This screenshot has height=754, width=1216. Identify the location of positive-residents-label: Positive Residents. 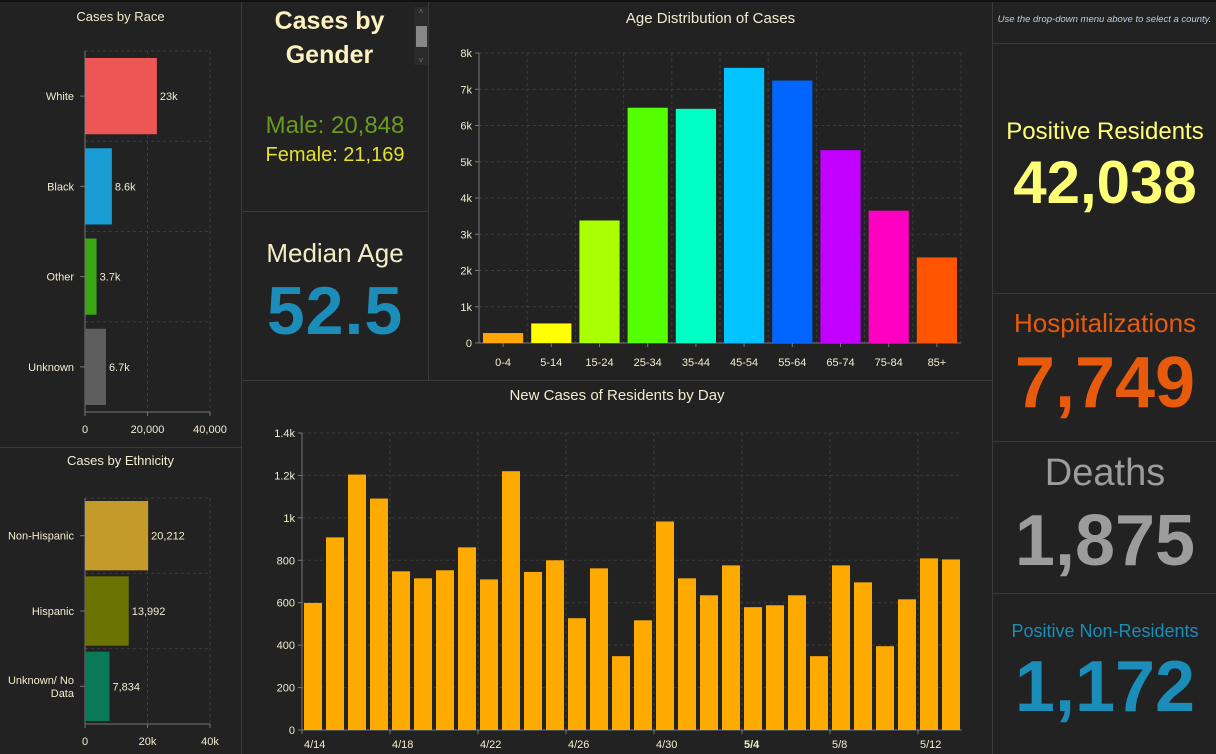
(1105, 131).